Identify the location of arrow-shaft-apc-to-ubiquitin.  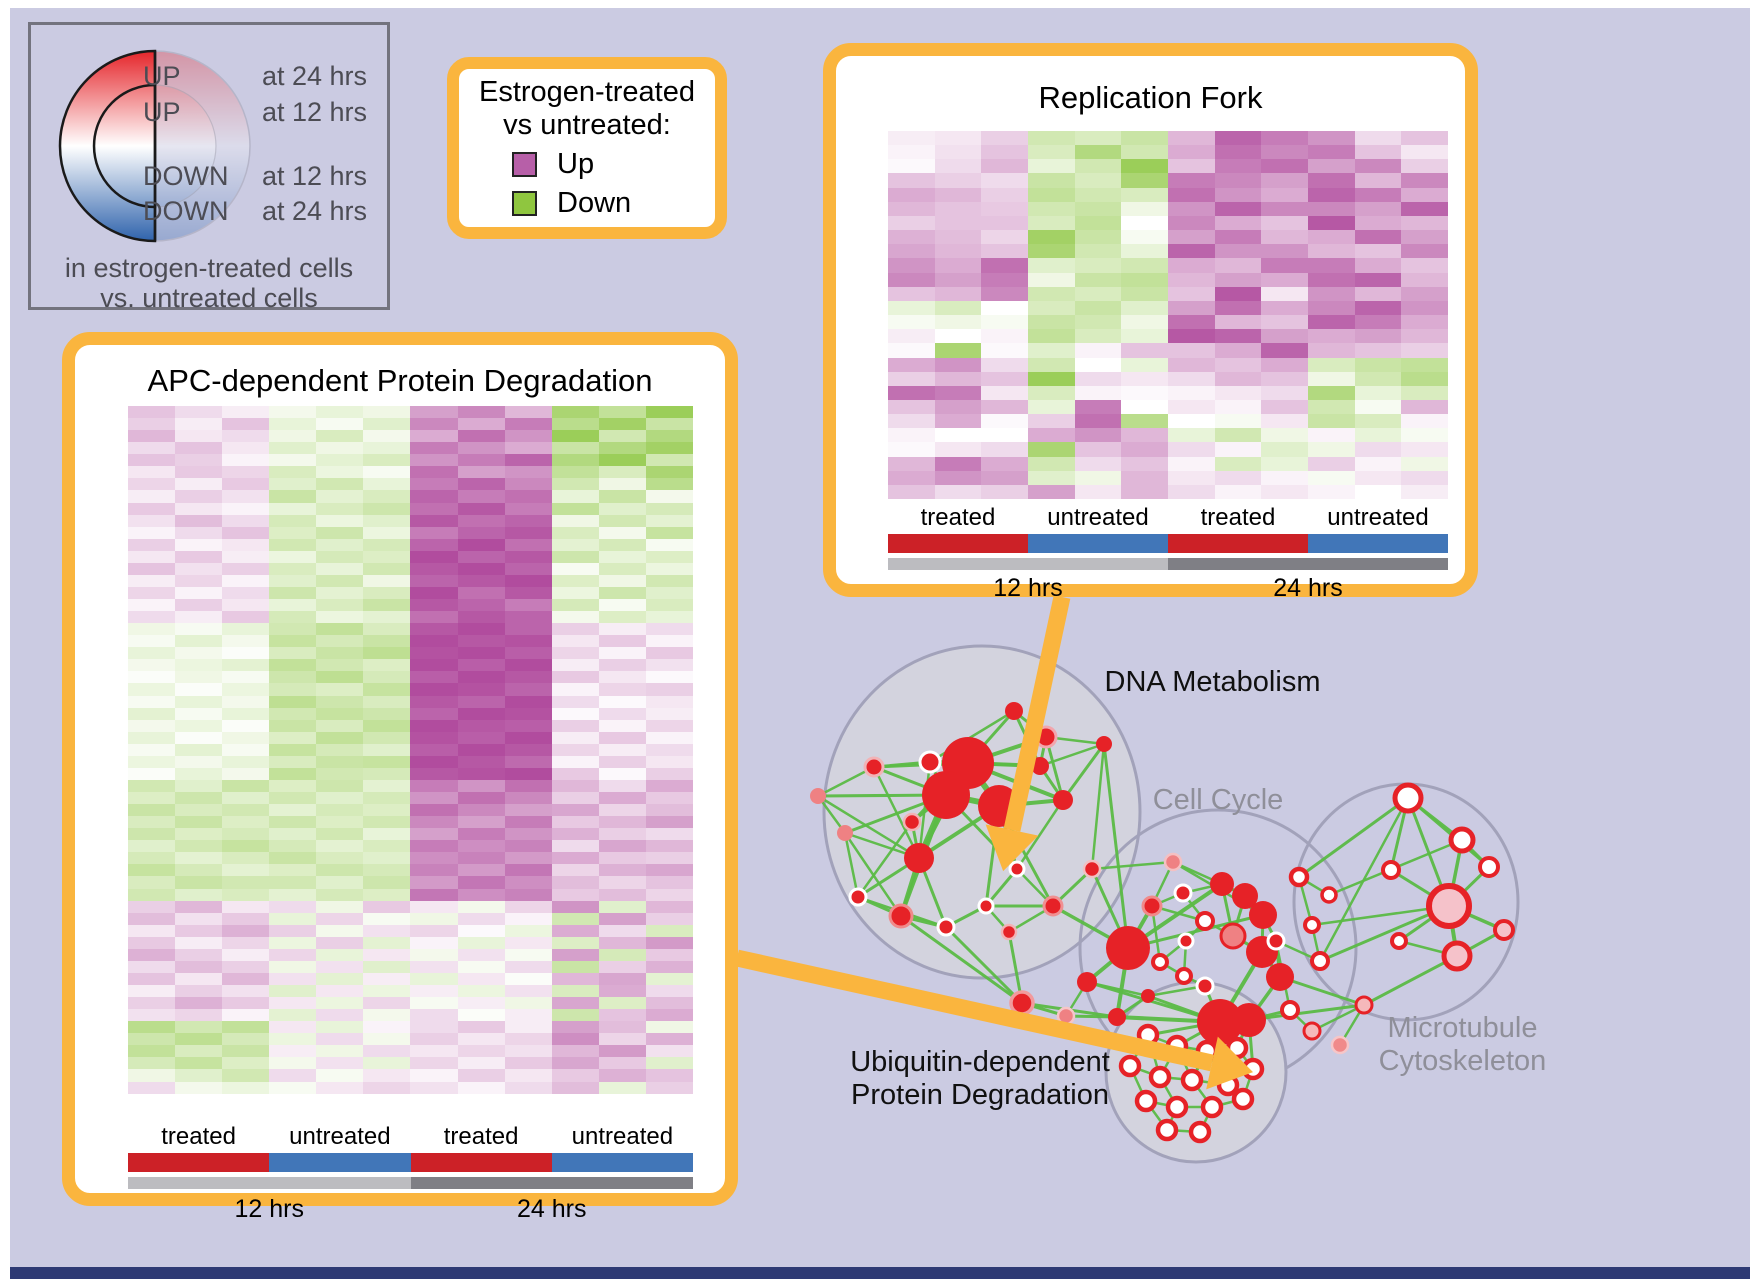
(974, 1010).